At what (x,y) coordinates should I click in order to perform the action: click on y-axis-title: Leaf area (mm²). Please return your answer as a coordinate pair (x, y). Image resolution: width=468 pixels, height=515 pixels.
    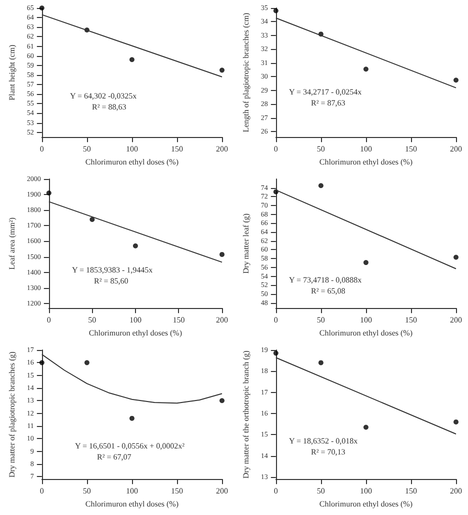
    Looking at the image, I should click on (12, 243).